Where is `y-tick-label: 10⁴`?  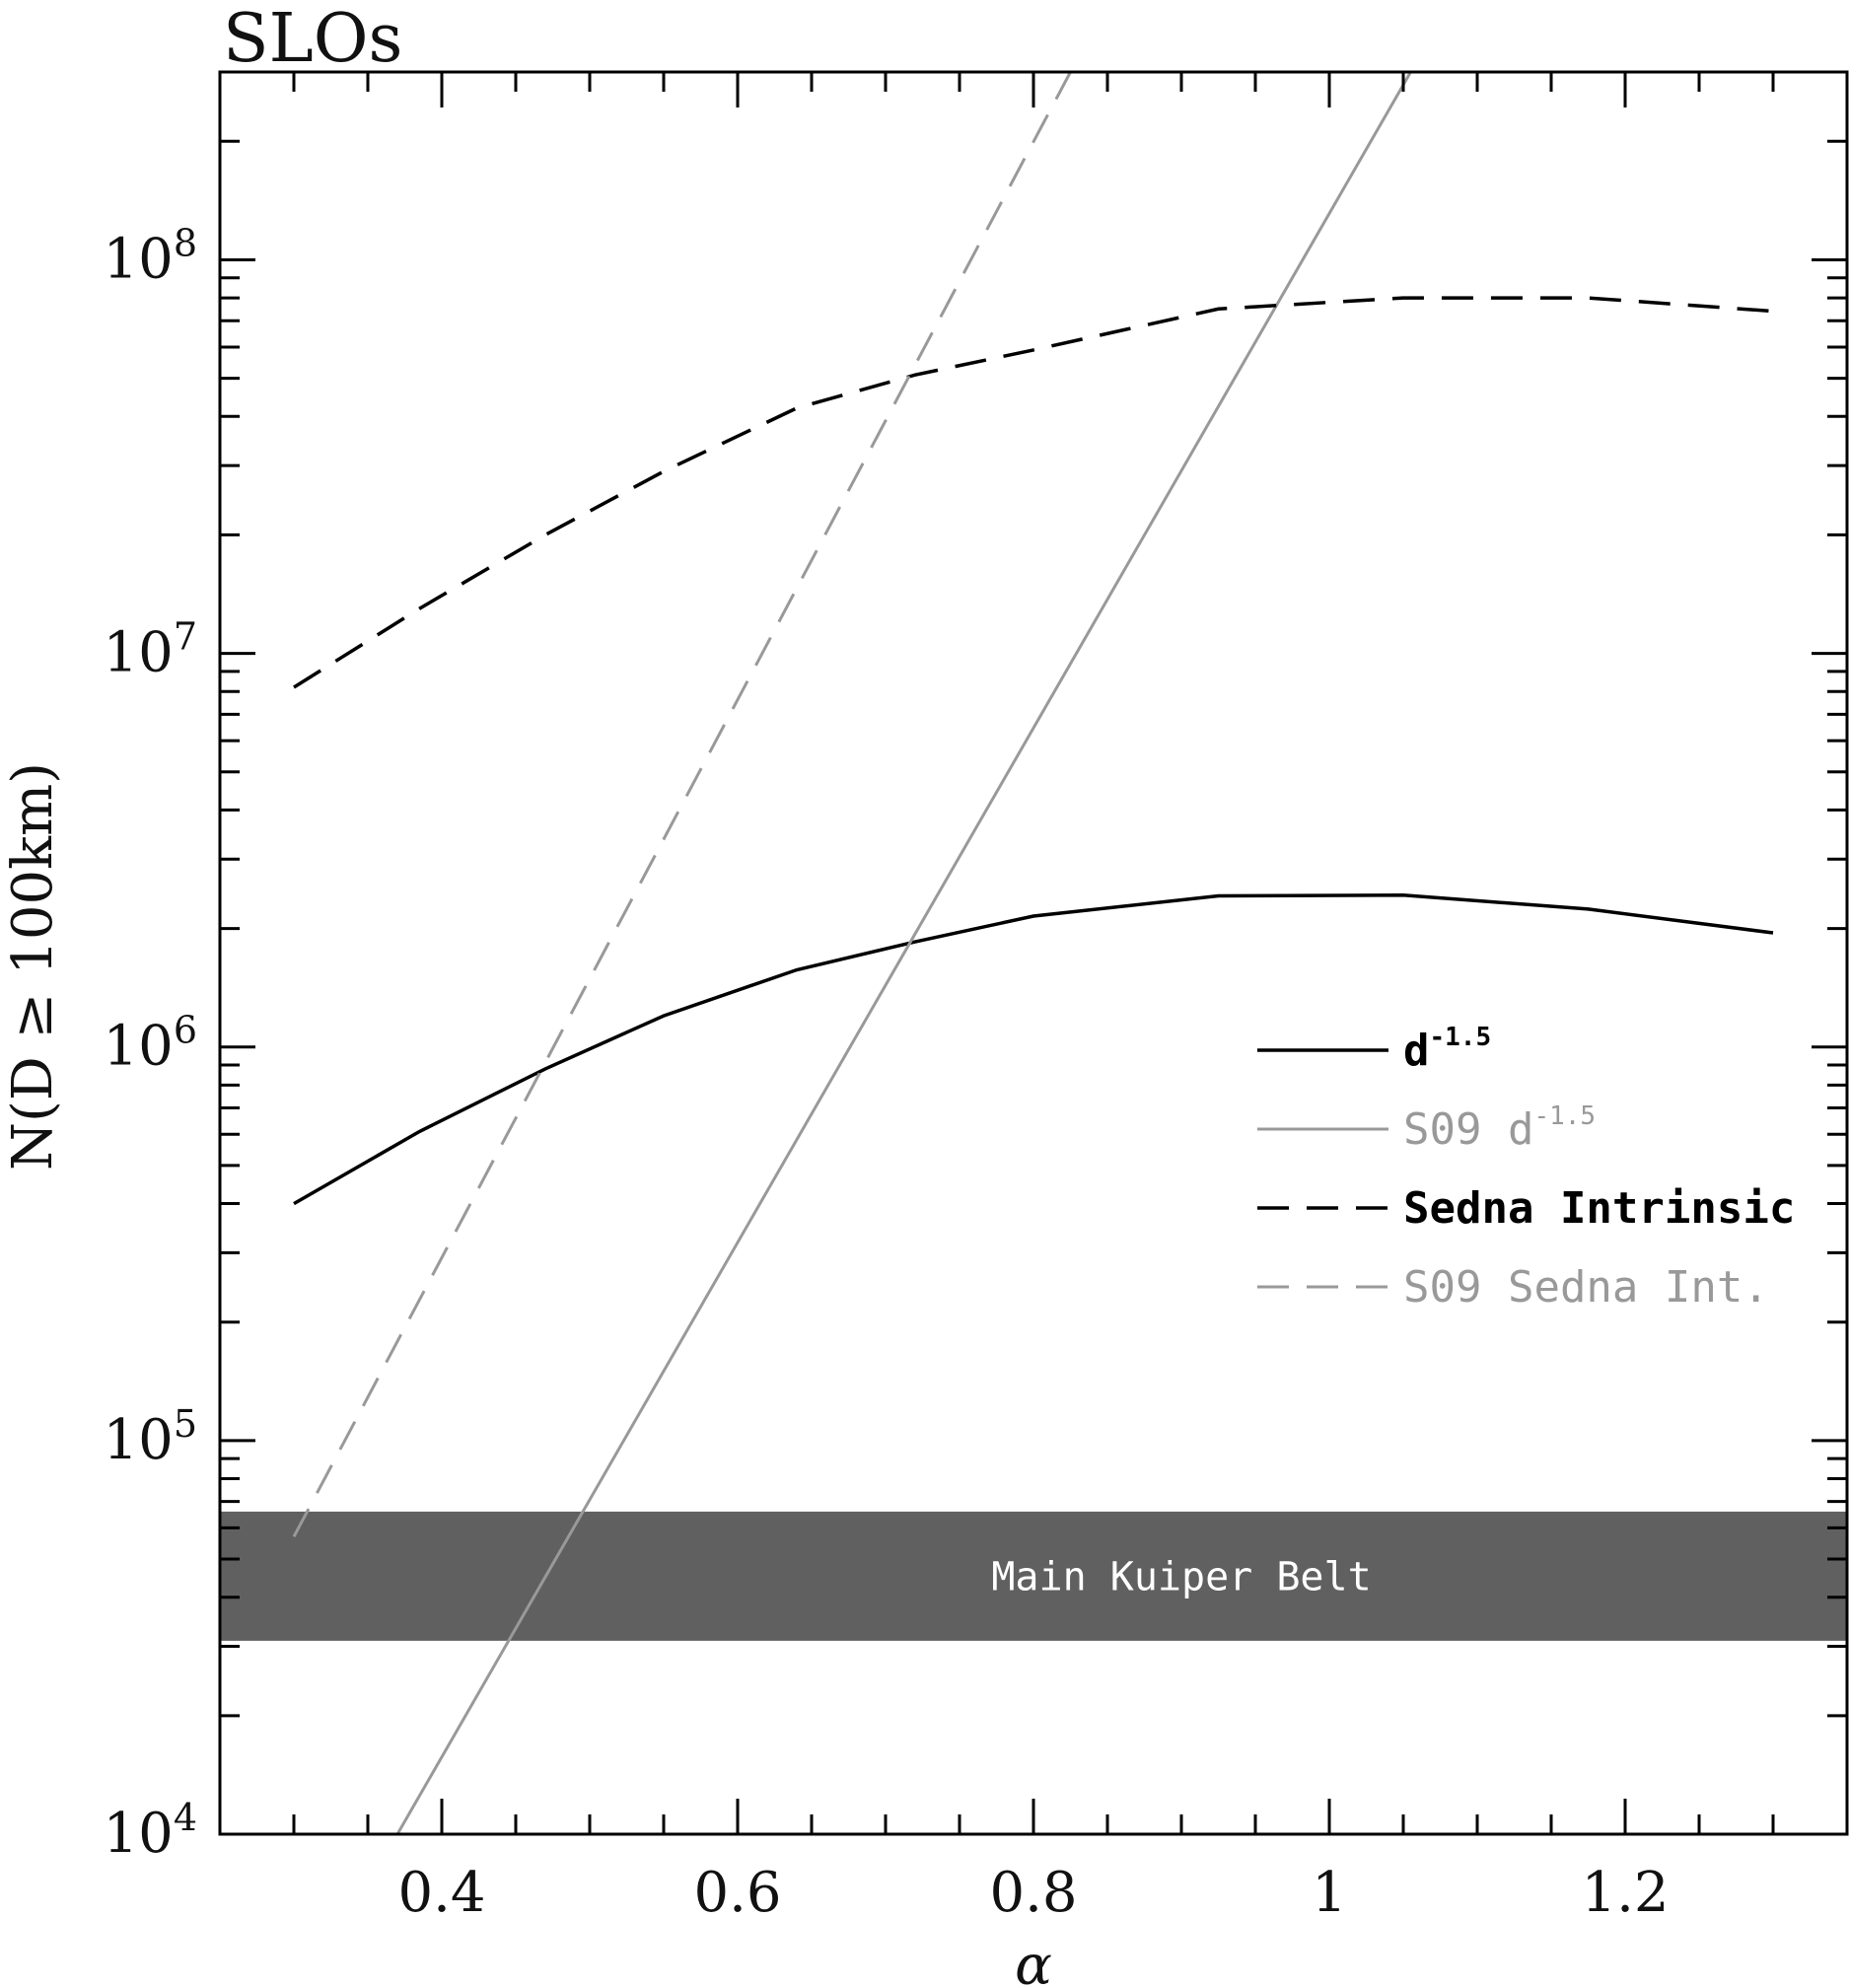
y-tick-label: 10⁴ is located at coordinates (151, 1831).